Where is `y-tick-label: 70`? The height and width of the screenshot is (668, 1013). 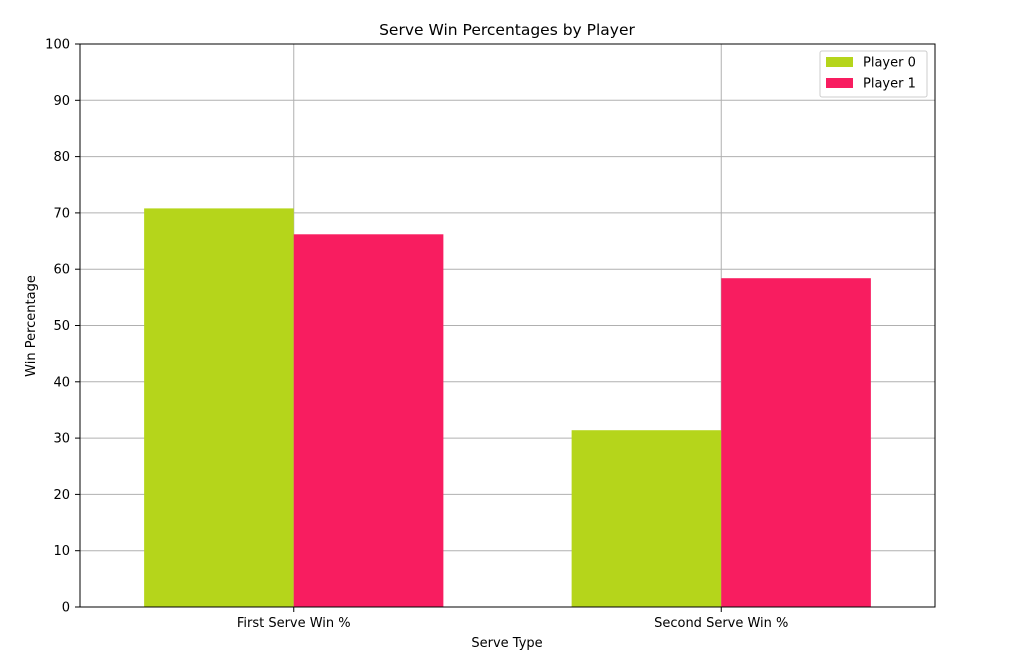 y-tick-label: 70 is located at coordinates (61, 213).